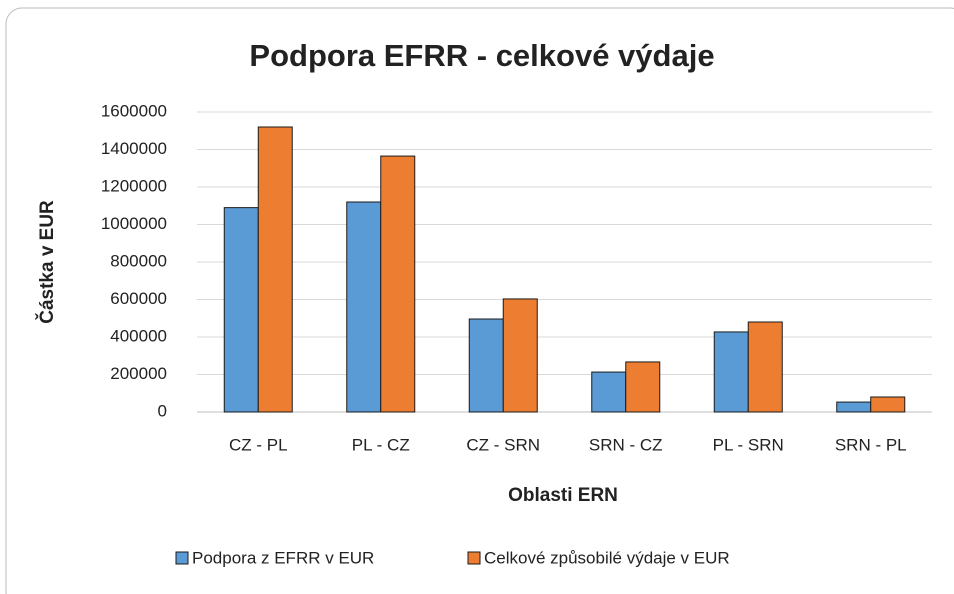 The height and width of the screenshot is (594, 954). Describe the element at coordinates (381, 444) in the screenshot. I see `x-tick-label: PL - CZ` at that location.